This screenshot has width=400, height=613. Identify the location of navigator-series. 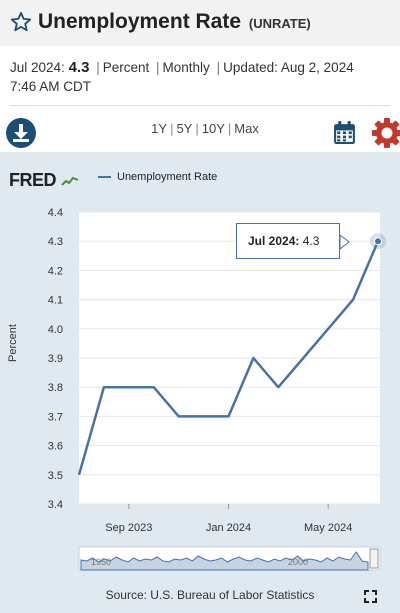
(224, 561).